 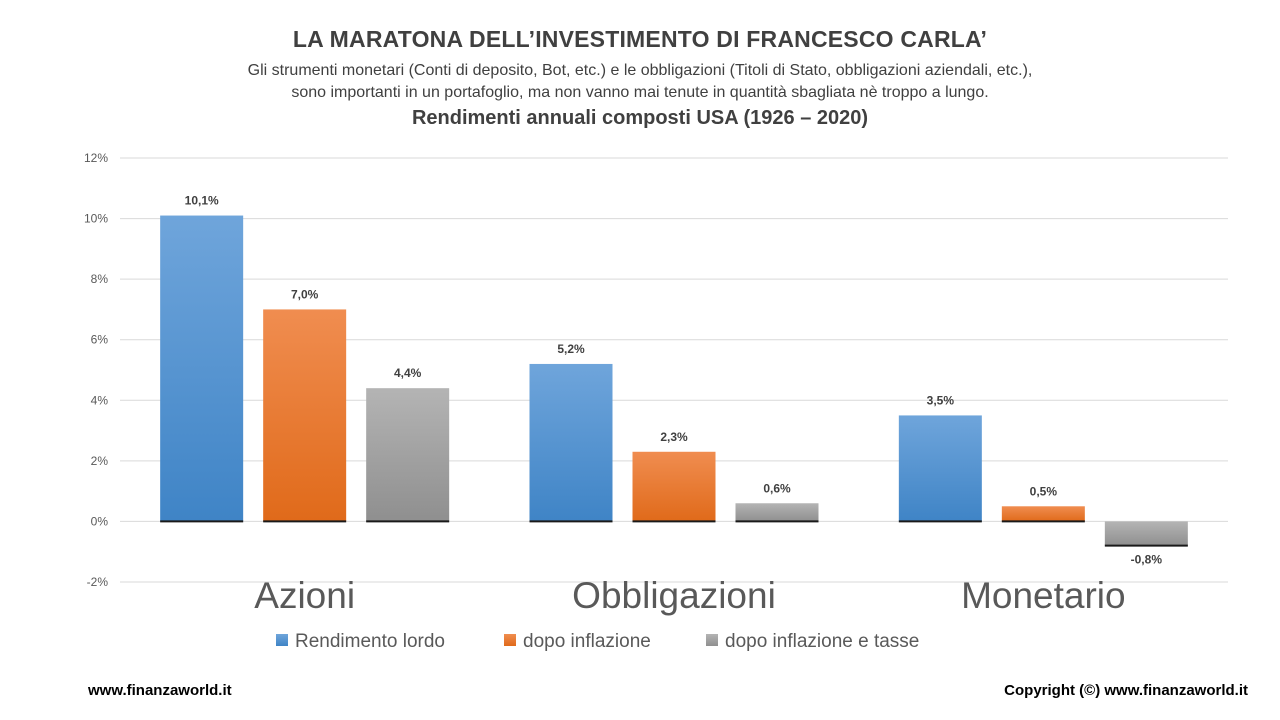 What do you see at coordinates (1043, 595) in the screenshot?
I see `x-category-label: Monetario` at bounding box center [1043, 595].